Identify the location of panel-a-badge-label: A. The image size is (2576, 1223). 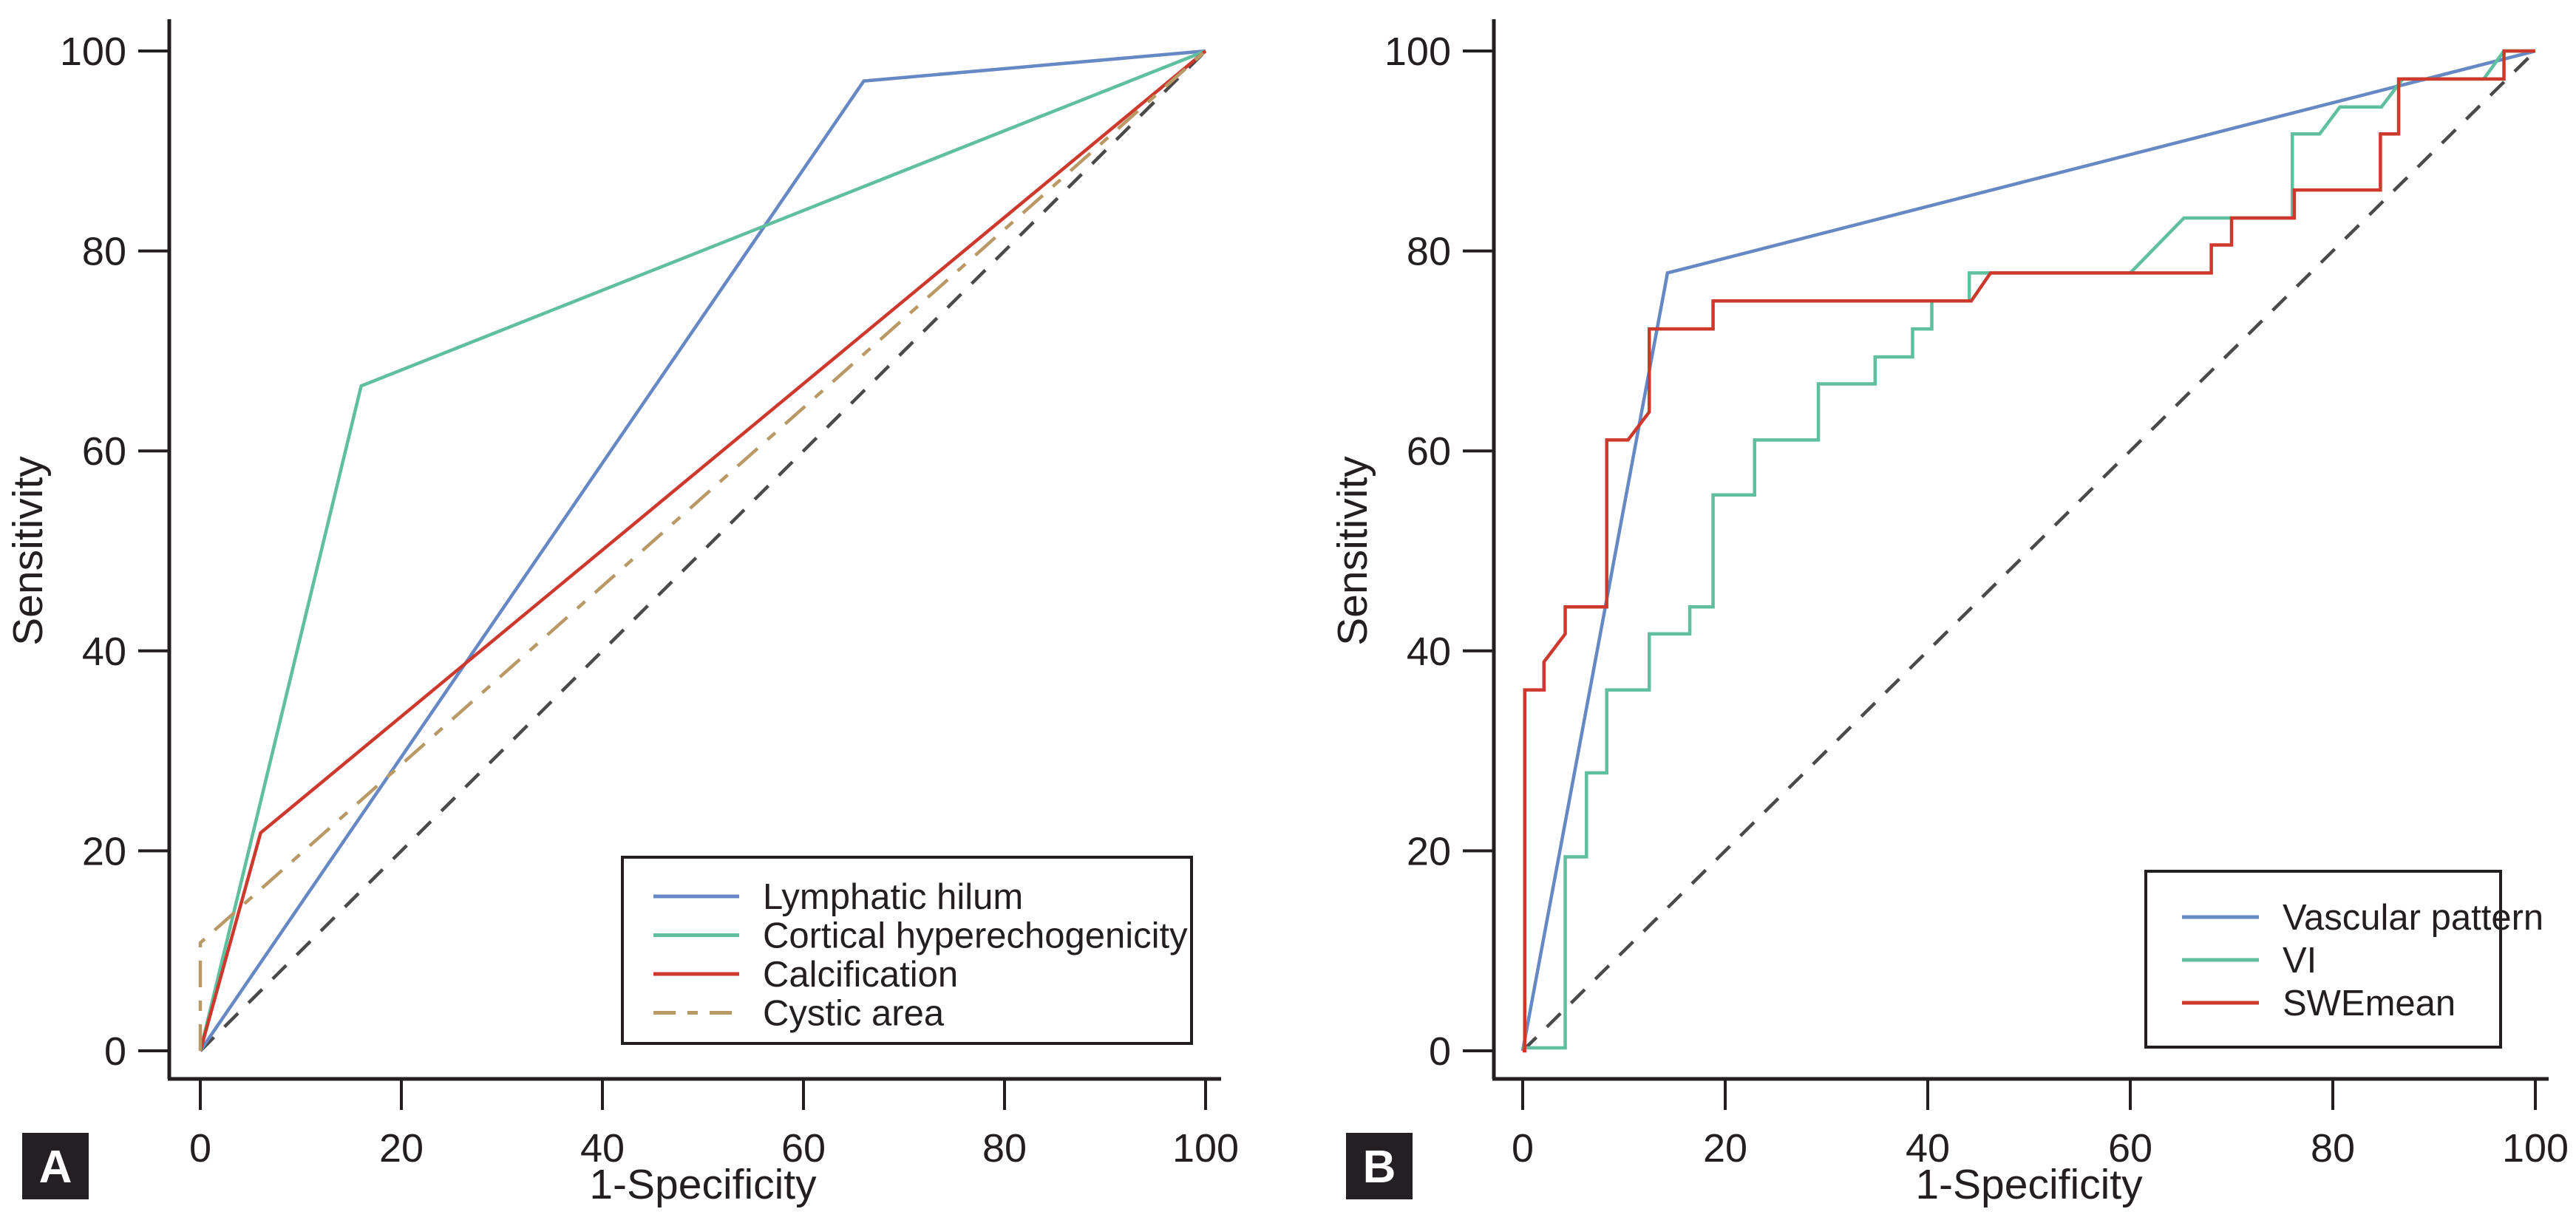
(55, 1168).